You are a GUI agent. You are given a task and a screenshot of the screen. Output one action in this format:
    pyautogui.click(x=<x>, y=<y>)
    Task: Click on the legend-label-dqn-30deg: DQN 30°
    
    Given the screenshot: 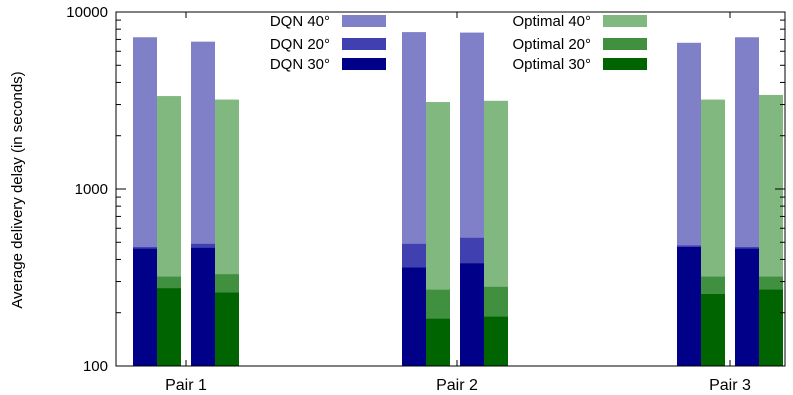 What is the action you would take?
    pyautogui.click(x=300, y=64)
    